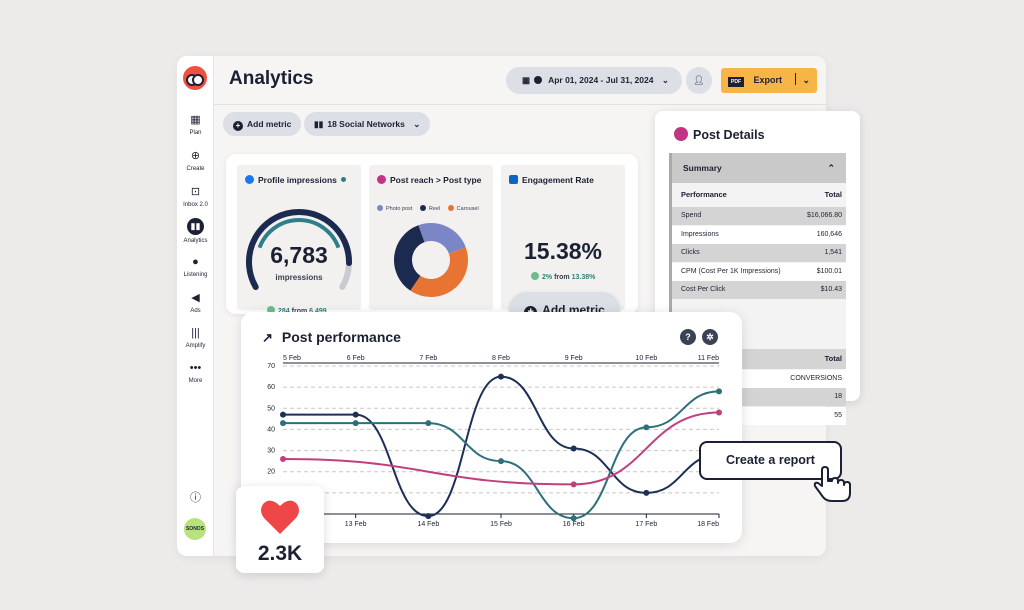  I want to click on plus-icon: +, so click(238, 126).